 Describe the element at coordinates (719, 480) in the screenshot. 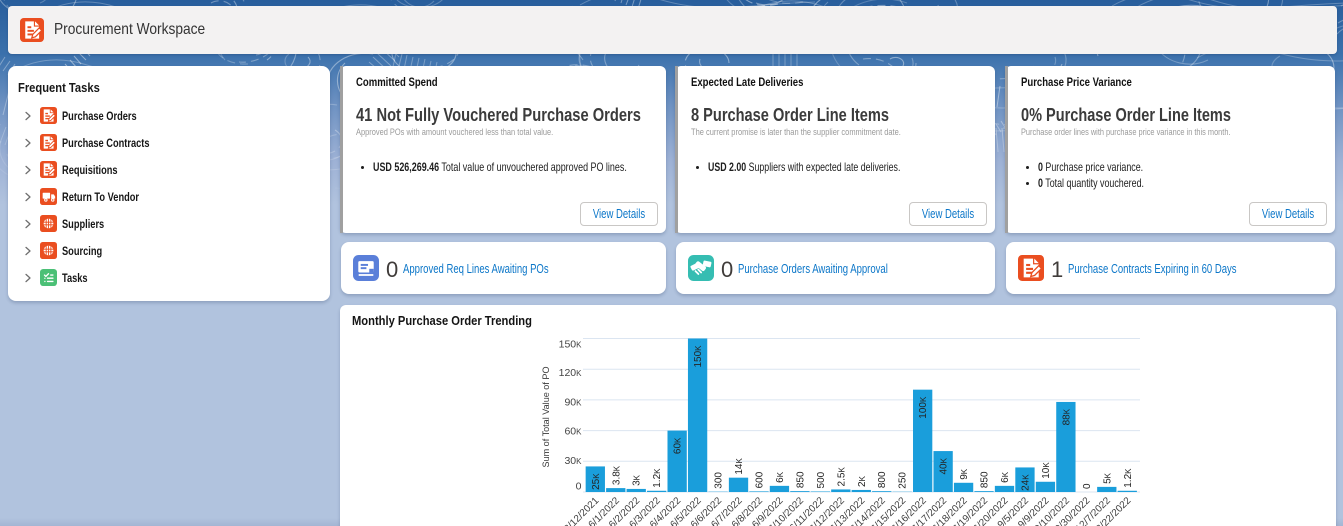

I see `svg-text: 300` at that location.